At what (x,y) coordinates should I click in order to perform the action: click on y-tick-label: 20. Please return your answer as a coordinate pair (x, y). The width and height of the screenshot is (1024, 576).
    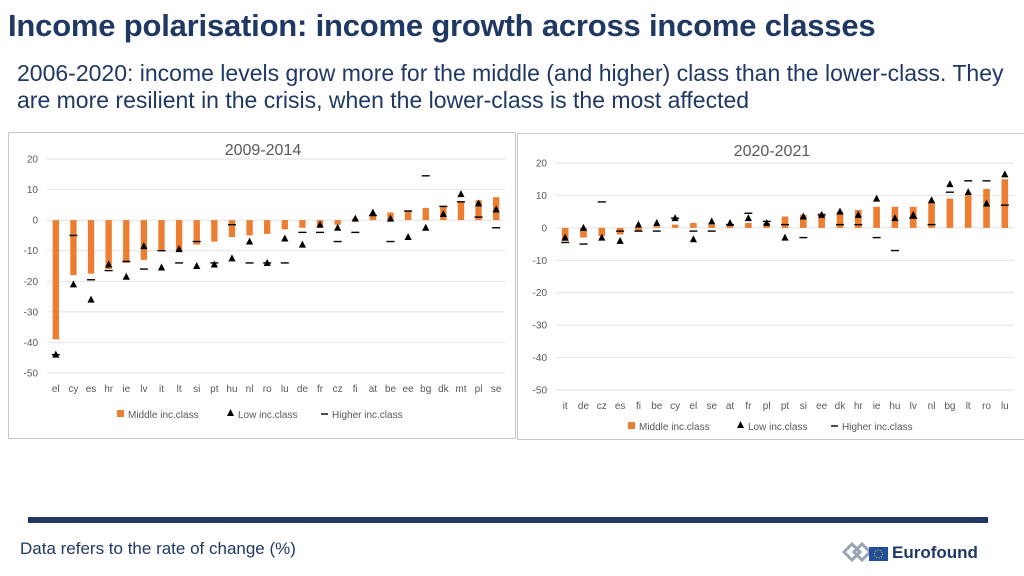
    Looking at the image, I should click on (33, 160).